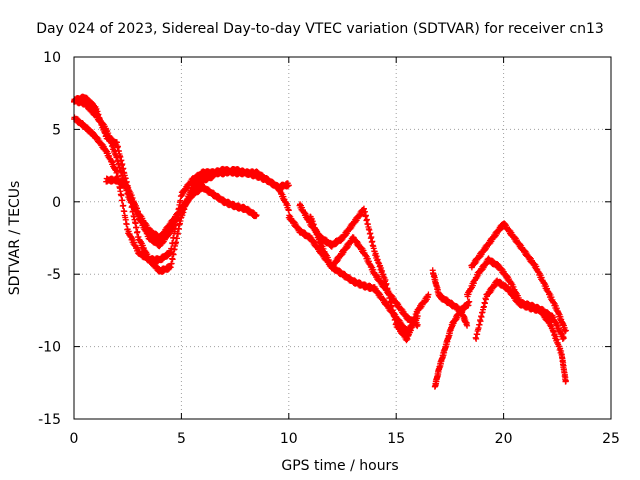 Image resolution: width=640 pixels, height=480 pixels. I want to click on y-axis-label: SDTVAR / TECUs, so click(15, 238).